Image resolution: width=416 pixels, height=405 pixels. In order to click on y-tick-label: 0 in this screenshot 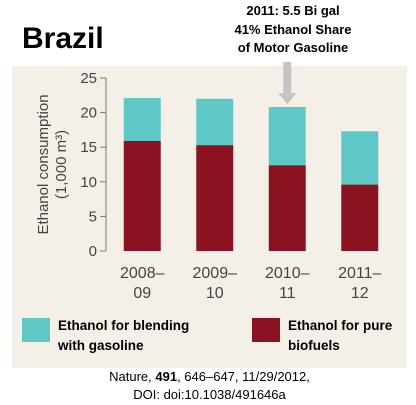, I will do `click(93, 251)`.